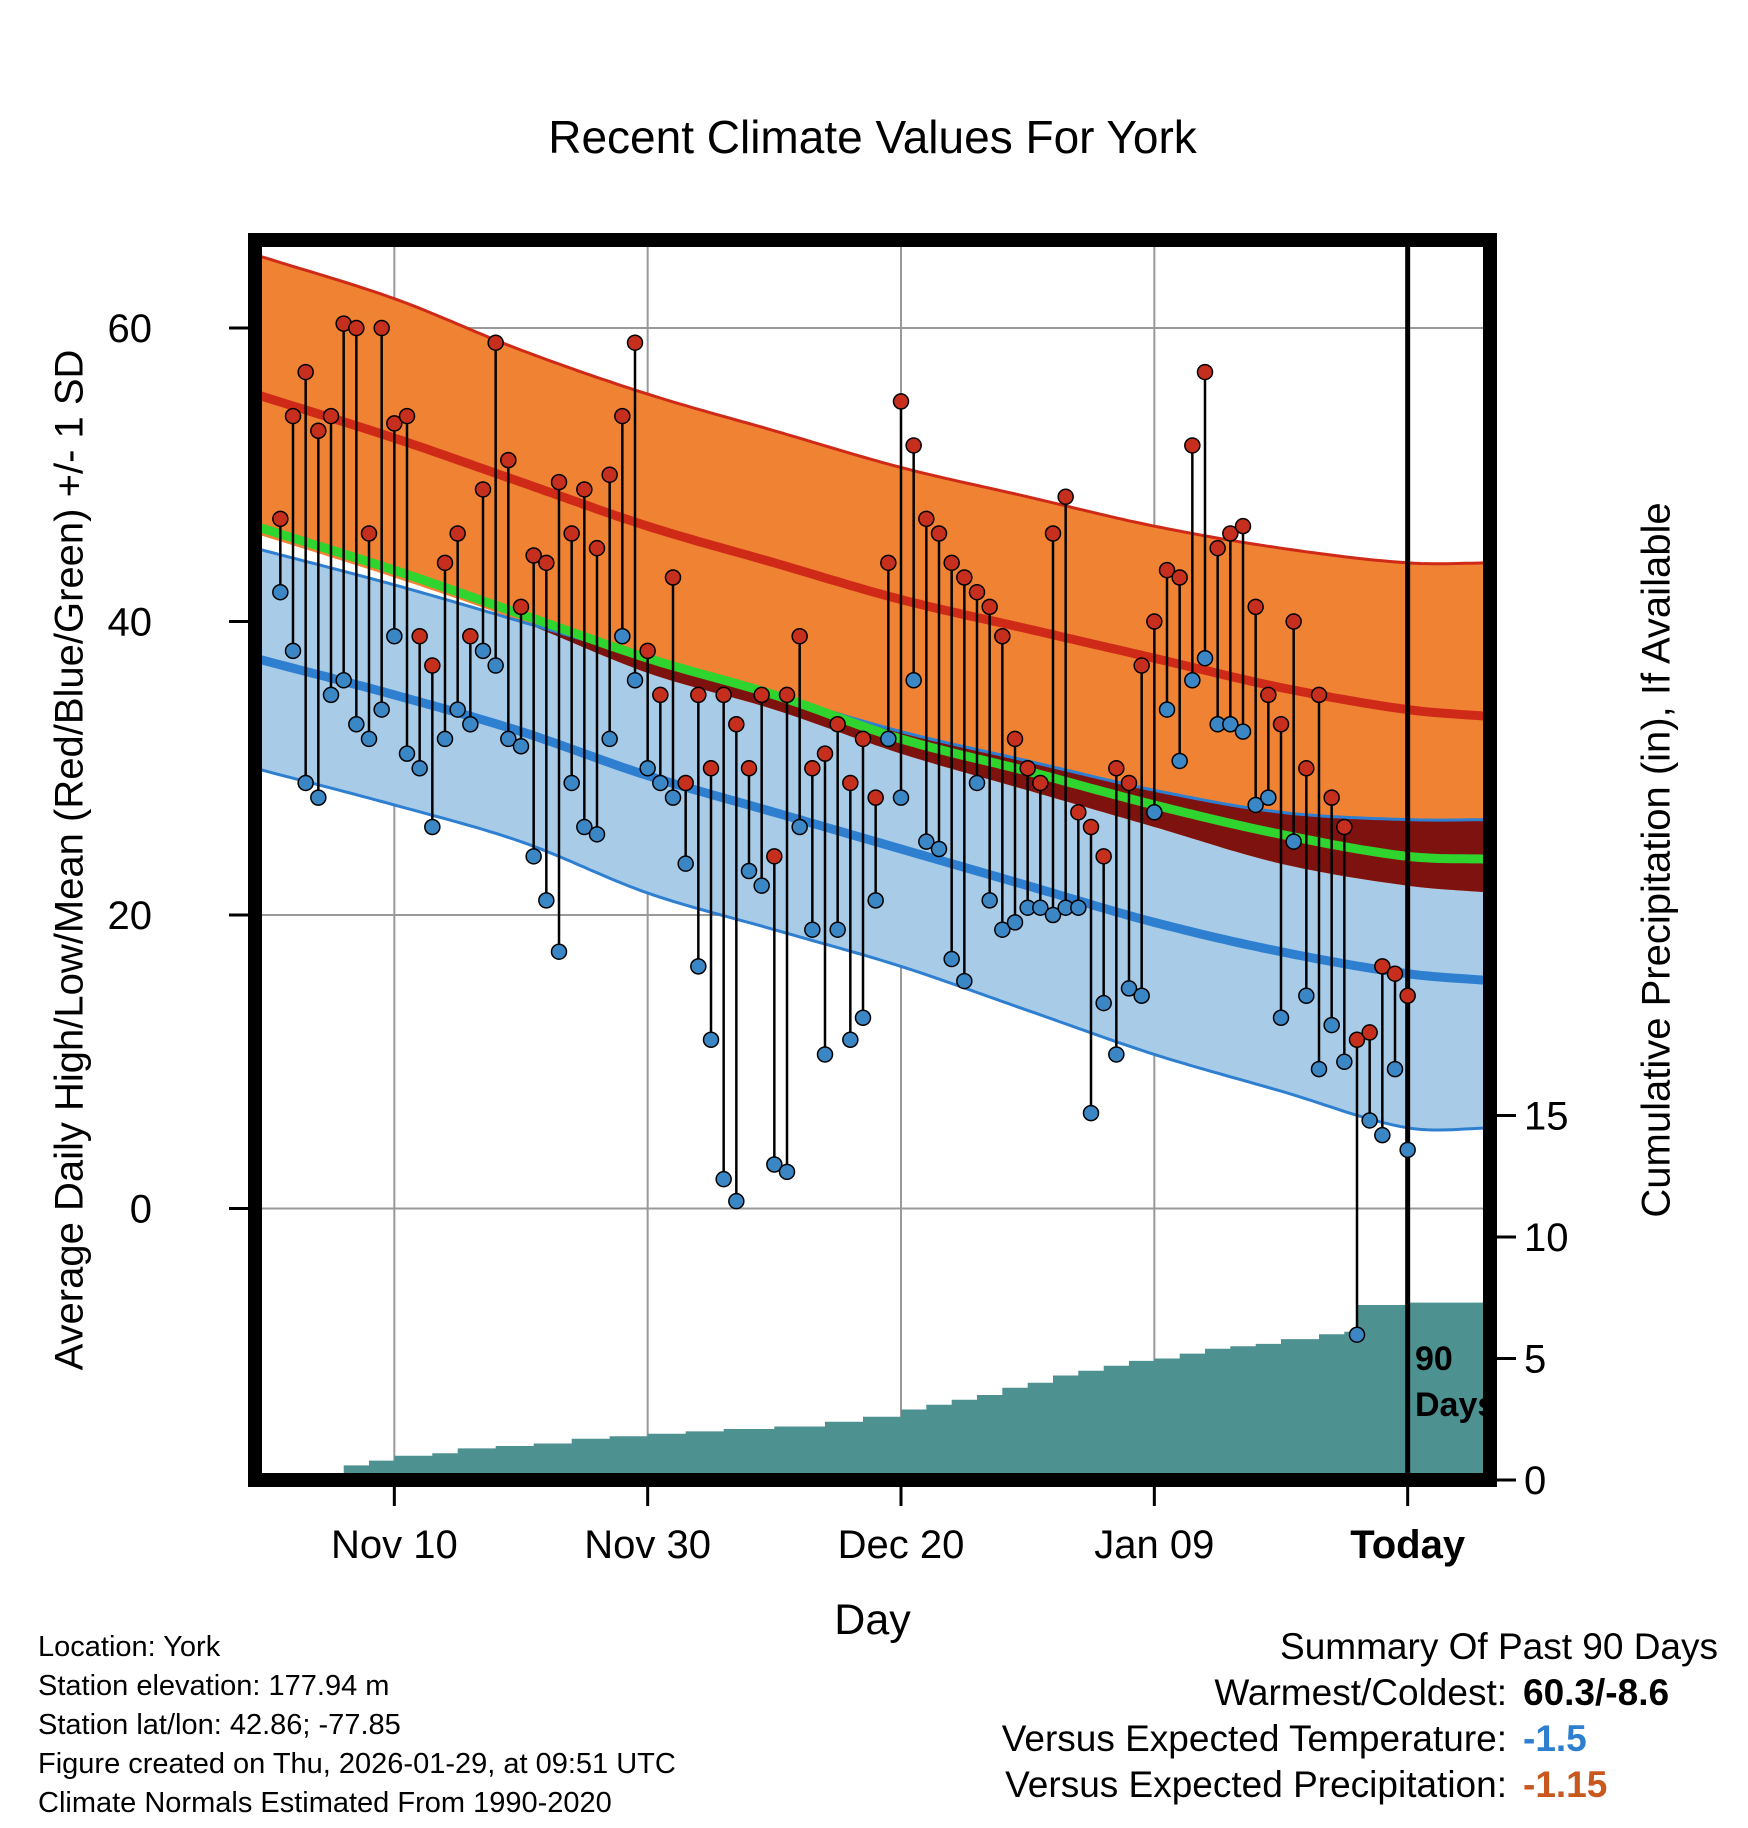  What do you see at coordinates (647, 1545) in the screenshot?
I see `svg-text: Nov 30` at bounding box center [647, 1545].